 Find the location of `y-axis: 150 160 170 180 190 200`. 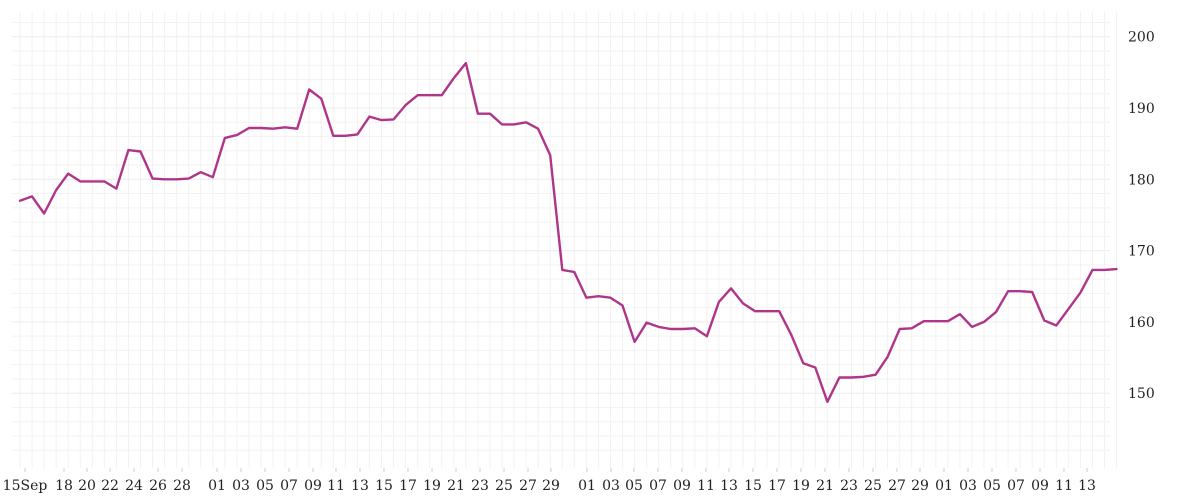

y-axis: 150 160 170 180 190 200 is located at coordinates (1141, 216).